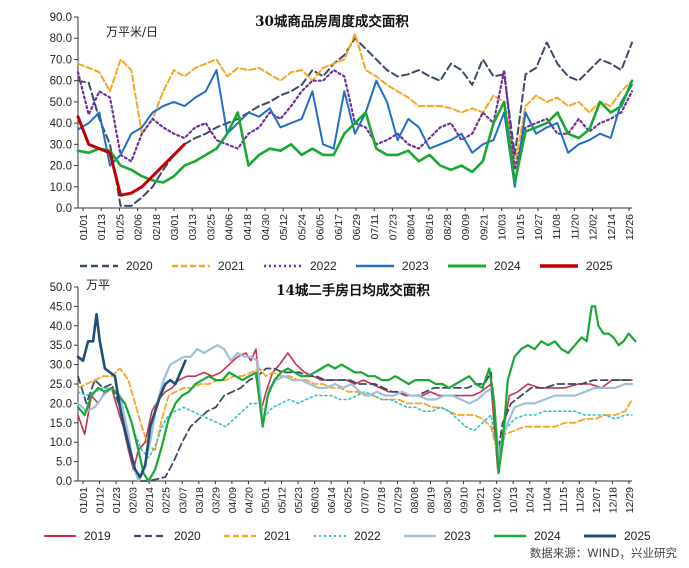  Describe the element at coordinates (266, 227) in the screenshot. I see `x-tick-label: 04/30` at that location.